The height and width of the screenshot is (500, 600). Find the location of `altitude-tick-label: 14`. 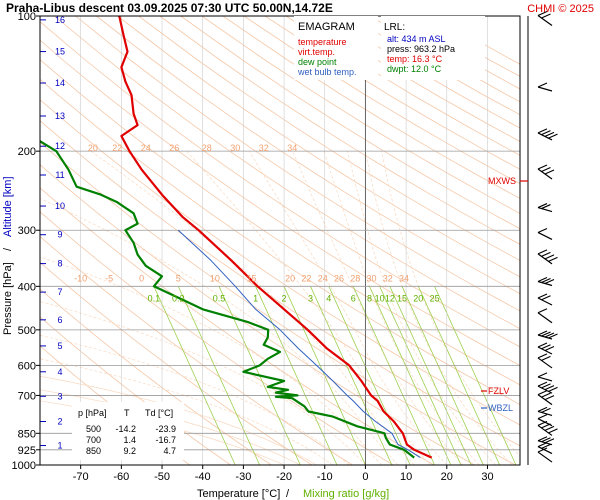

altitude-tick-label: 14 is located at coordinates (60, 83).